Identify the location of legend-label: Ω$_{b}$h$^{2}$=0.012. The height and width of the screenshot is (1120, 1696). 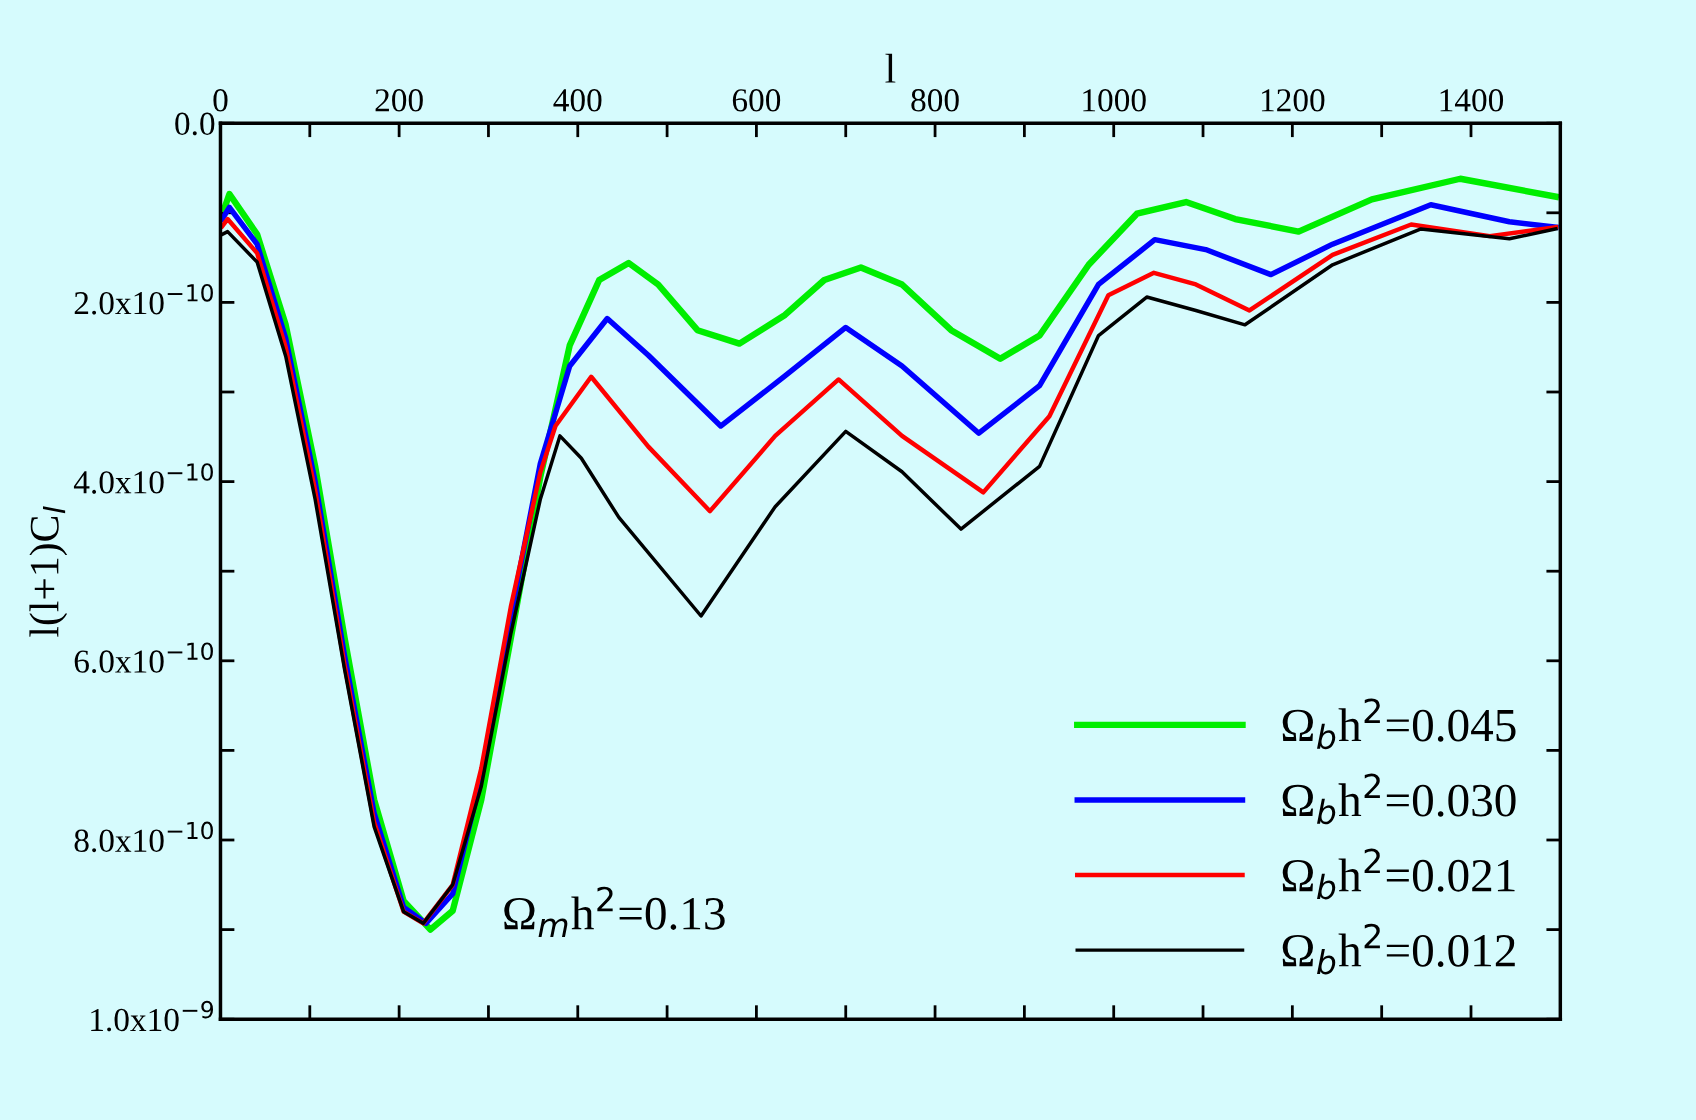
(1398, 949).